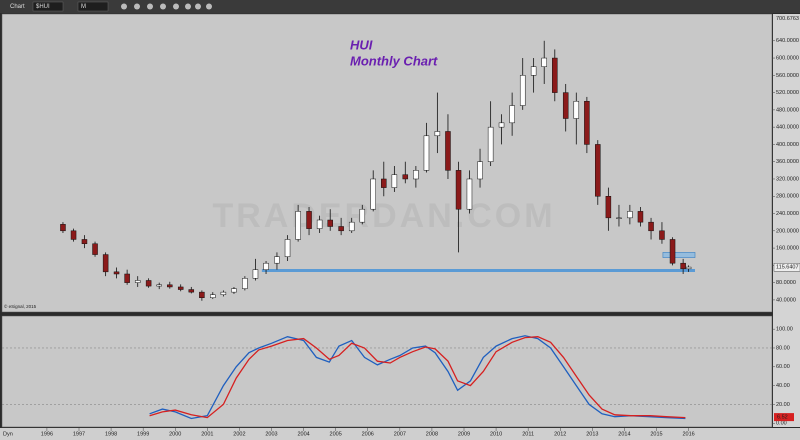 The image size is (800, 440). I want to click on y-tick-label: 520.0000, so click(787, 93).